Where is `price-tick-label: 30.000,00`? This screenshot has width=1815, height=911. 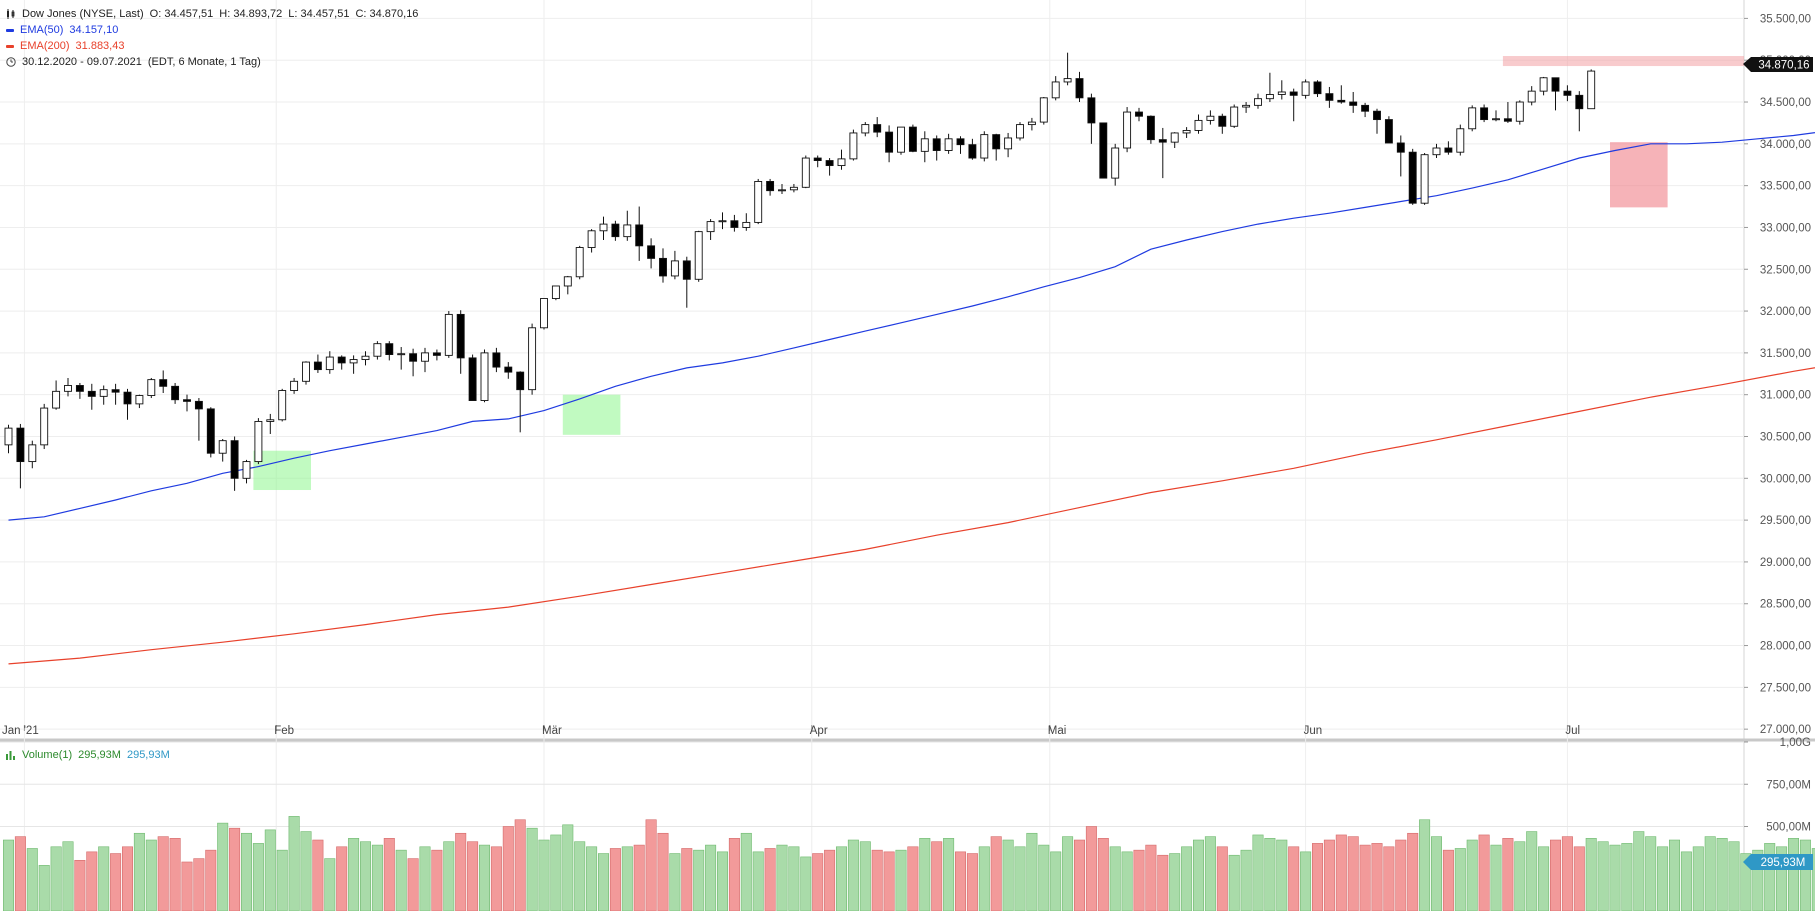 price-tick-label: 30.000,00 is located at coordinates (1785, 479).